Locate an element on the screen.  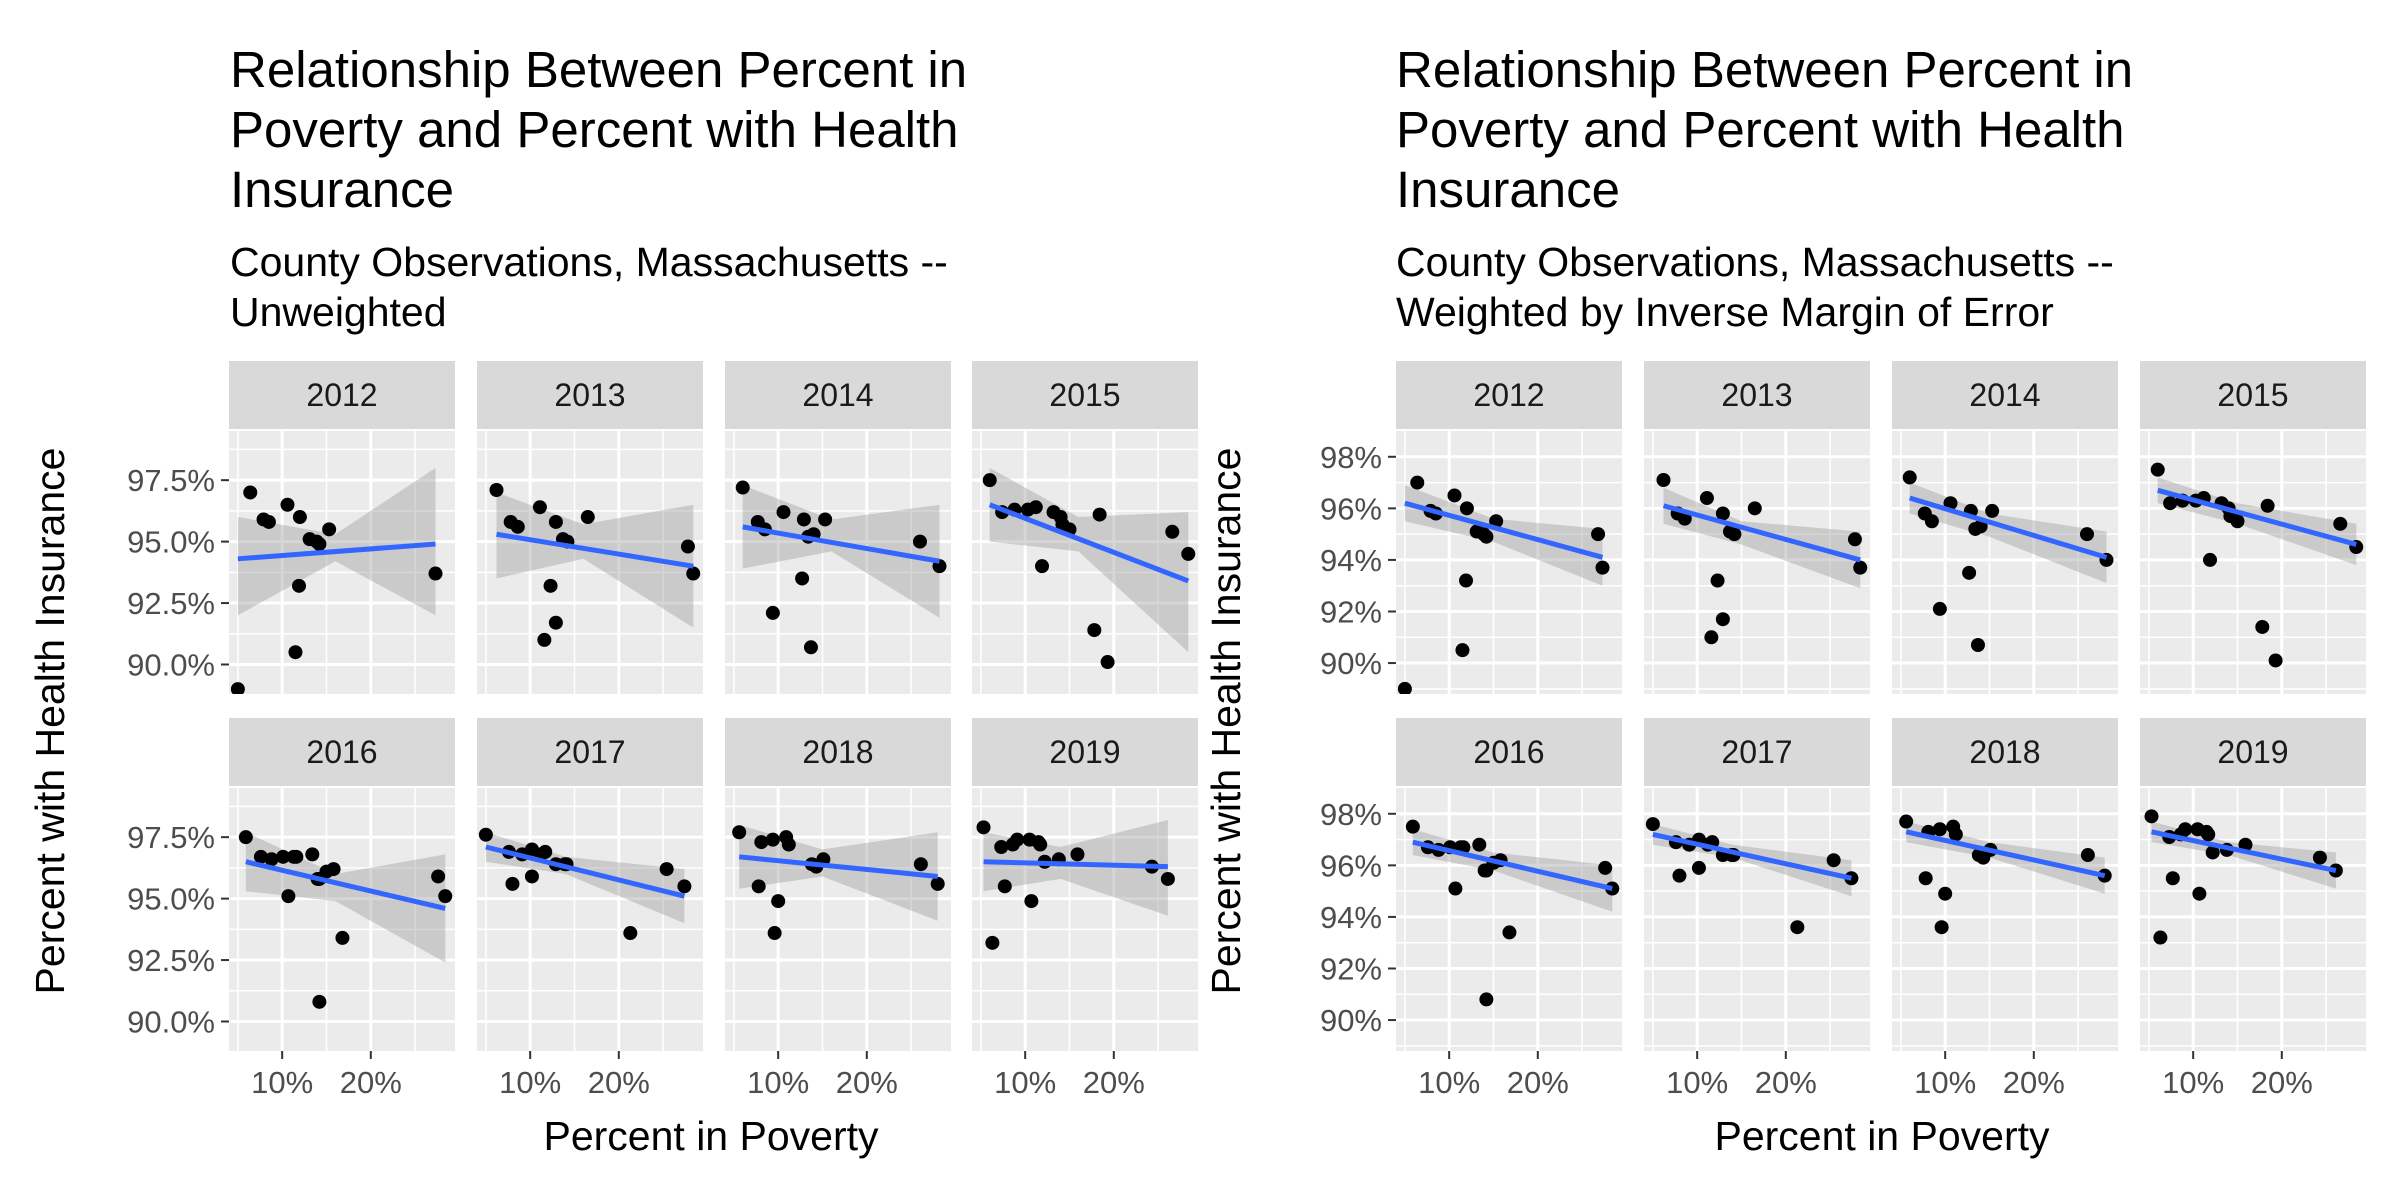
y-tick-label: 90% is located at coordinates (1351, 1020).